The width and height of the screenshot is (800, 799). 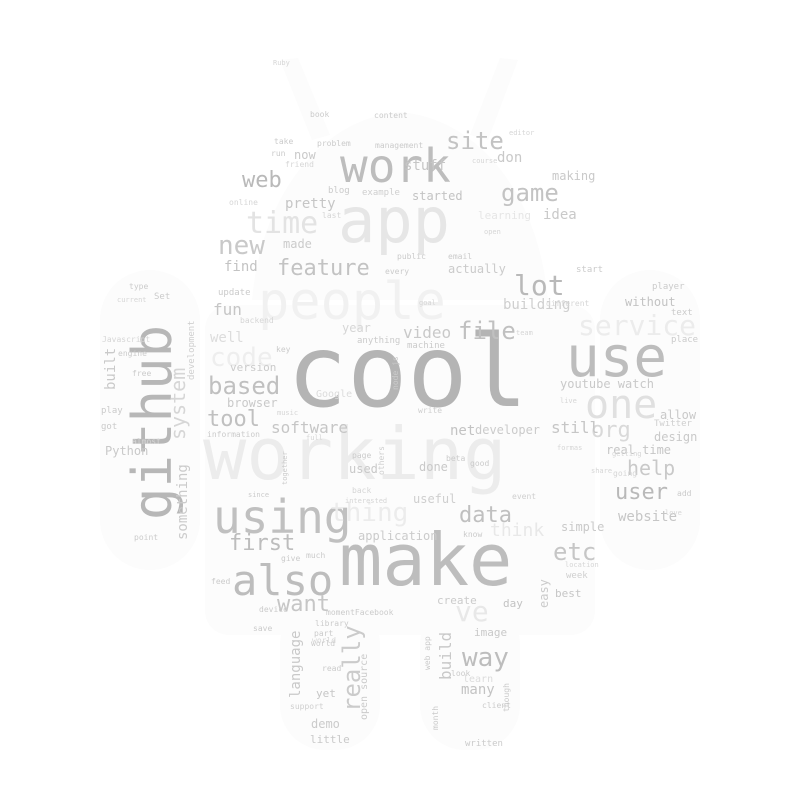 What do you see at coordinates (437, 196) in the screenshot?
I see `cloud-word: started` at bounding box center [437, 196].